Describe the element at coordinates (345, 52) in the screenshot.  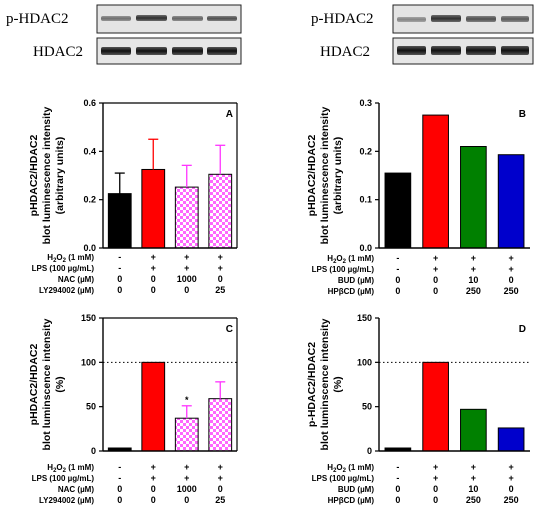
I see `blot-right-row2-label: HDAC2` at that location.